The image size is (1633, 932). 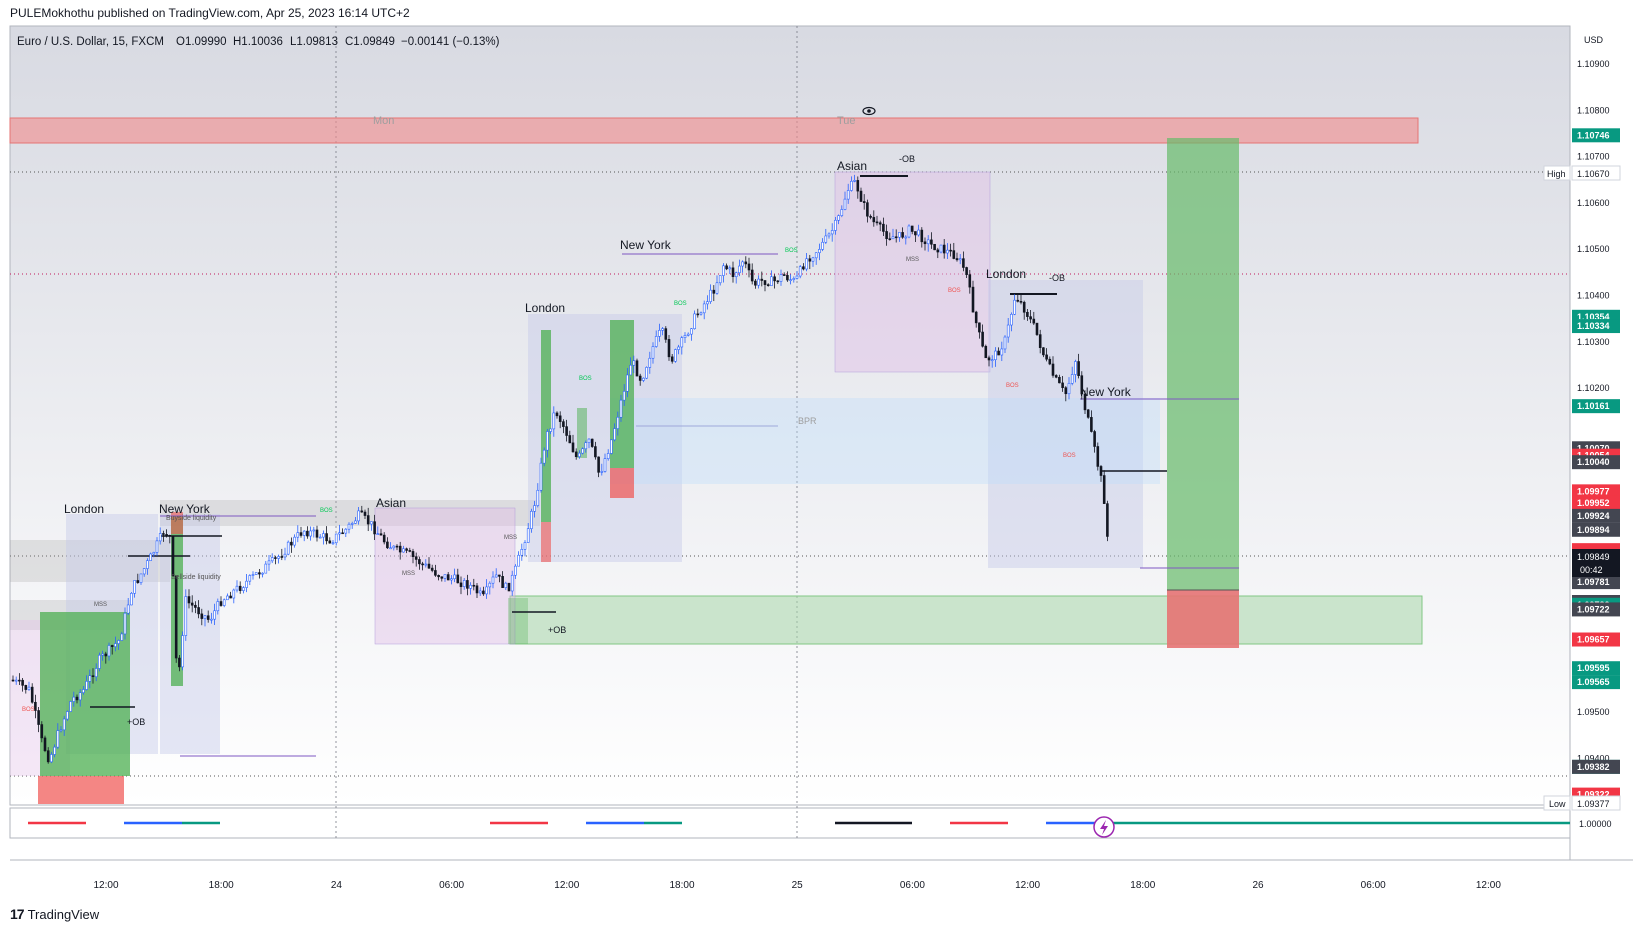 I want to click on svg-text: 1.10334, so click(x=1593, y=326).